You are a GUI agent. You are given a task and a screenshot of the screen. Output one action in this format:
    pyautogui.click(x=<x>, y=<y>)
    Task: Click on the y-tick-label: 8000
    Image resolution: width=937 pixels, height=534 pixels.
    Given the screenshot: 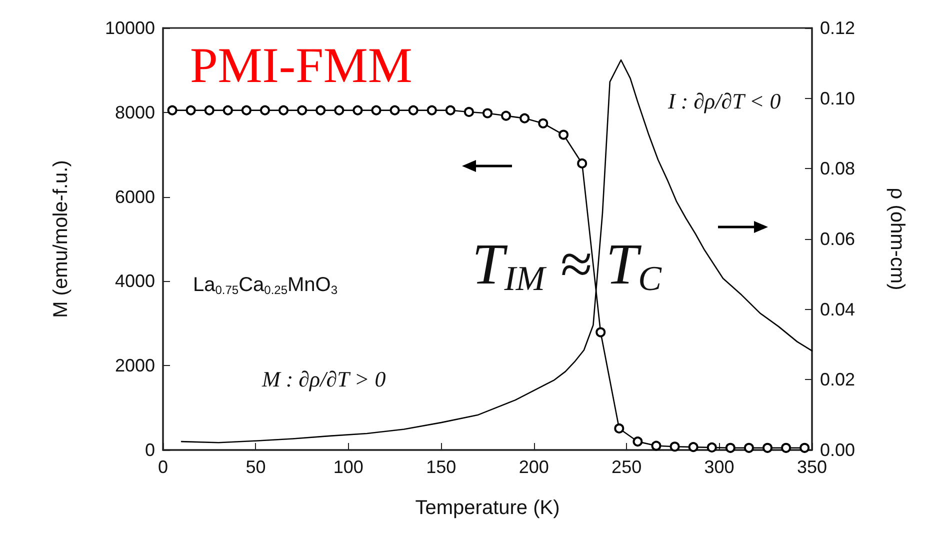 What is the action you would take?
    pyautogui.click(x=134, y=112)
    